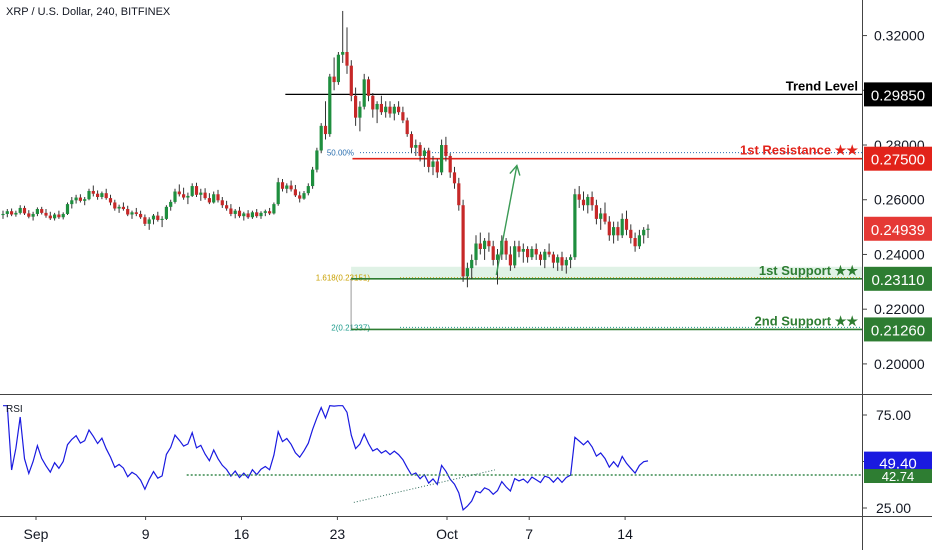  What do you see at coordinates (822, 85) in the screenshot?
I see `level-name: Trend Level` at bounding box center [822, 85].